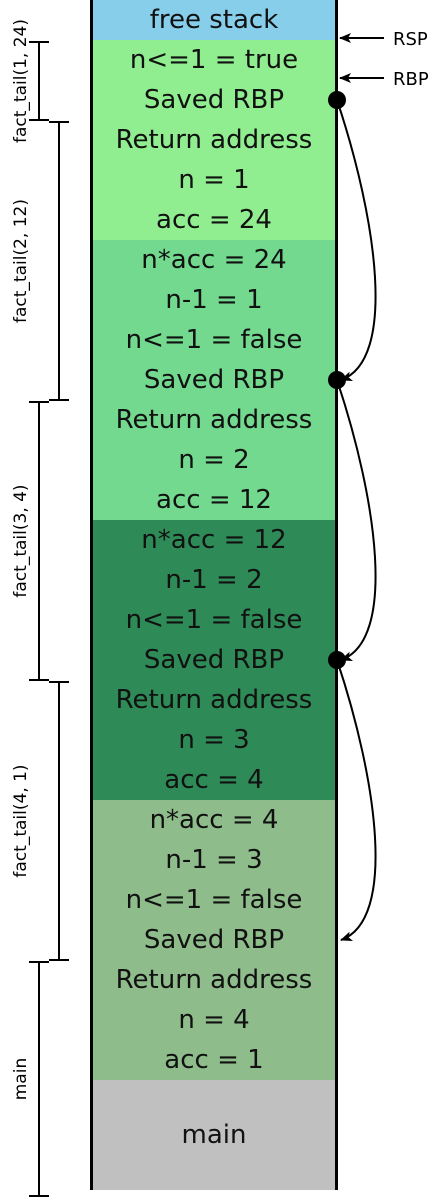  I want to click on frame-label: fact_tail(4, 1), so click(21, 820).